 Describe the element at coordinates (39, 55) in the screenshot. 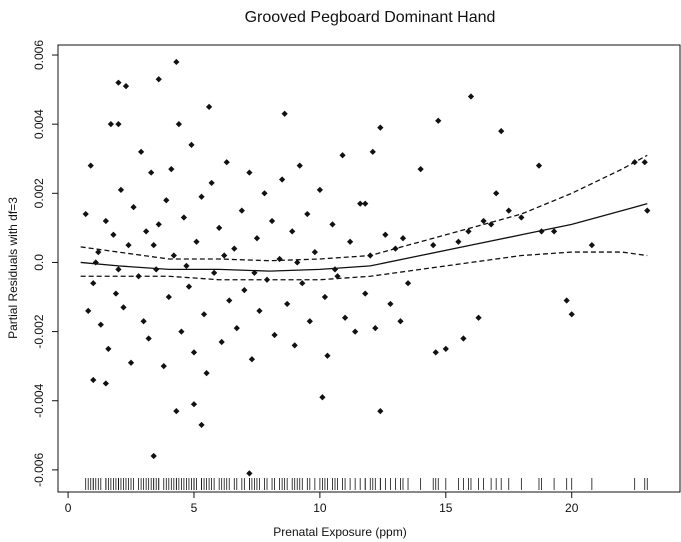

I see `y-tick-label: 0.006` at that location.